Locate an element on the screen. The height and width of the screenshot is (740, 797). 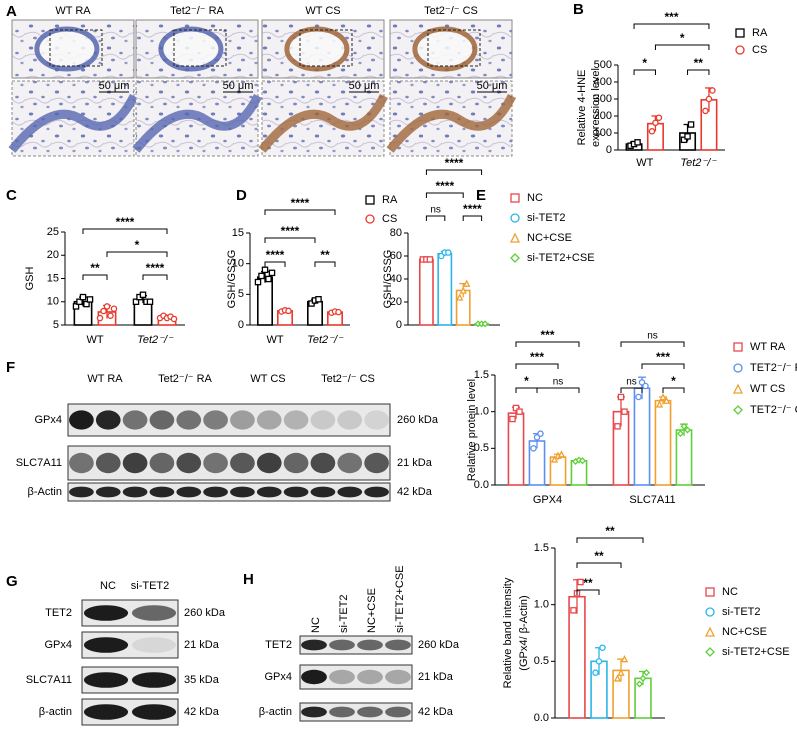
blot-protein: TET2 is located at coordinates (58, 613).